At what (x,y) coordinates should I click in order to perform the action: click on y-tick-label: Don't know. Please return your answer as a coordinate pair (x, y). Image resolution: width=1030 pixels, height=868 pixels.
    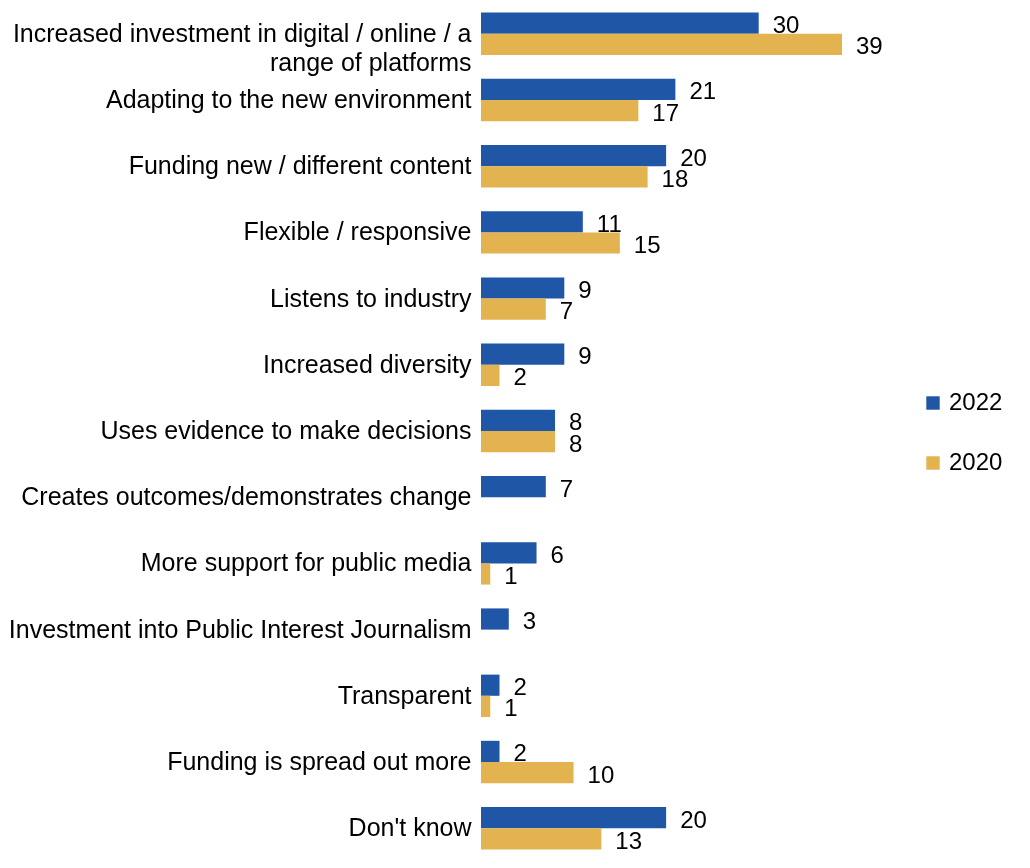
    Looking at the image, I should click on (410, 827).